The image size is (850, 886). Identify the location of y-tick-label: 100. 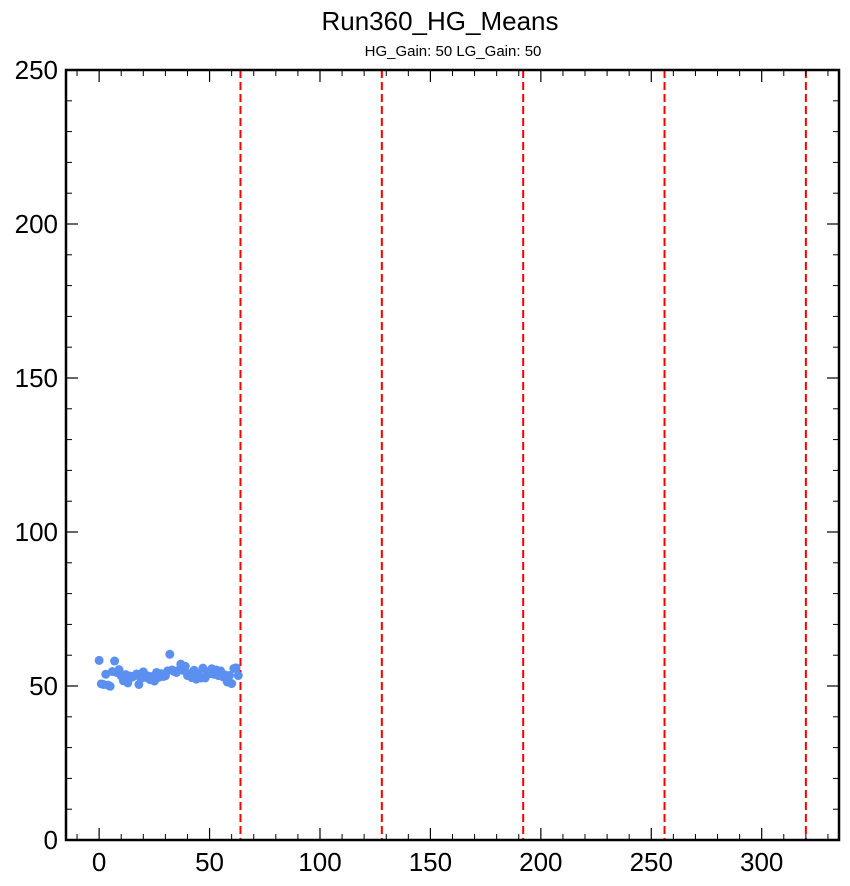
(36, 532).